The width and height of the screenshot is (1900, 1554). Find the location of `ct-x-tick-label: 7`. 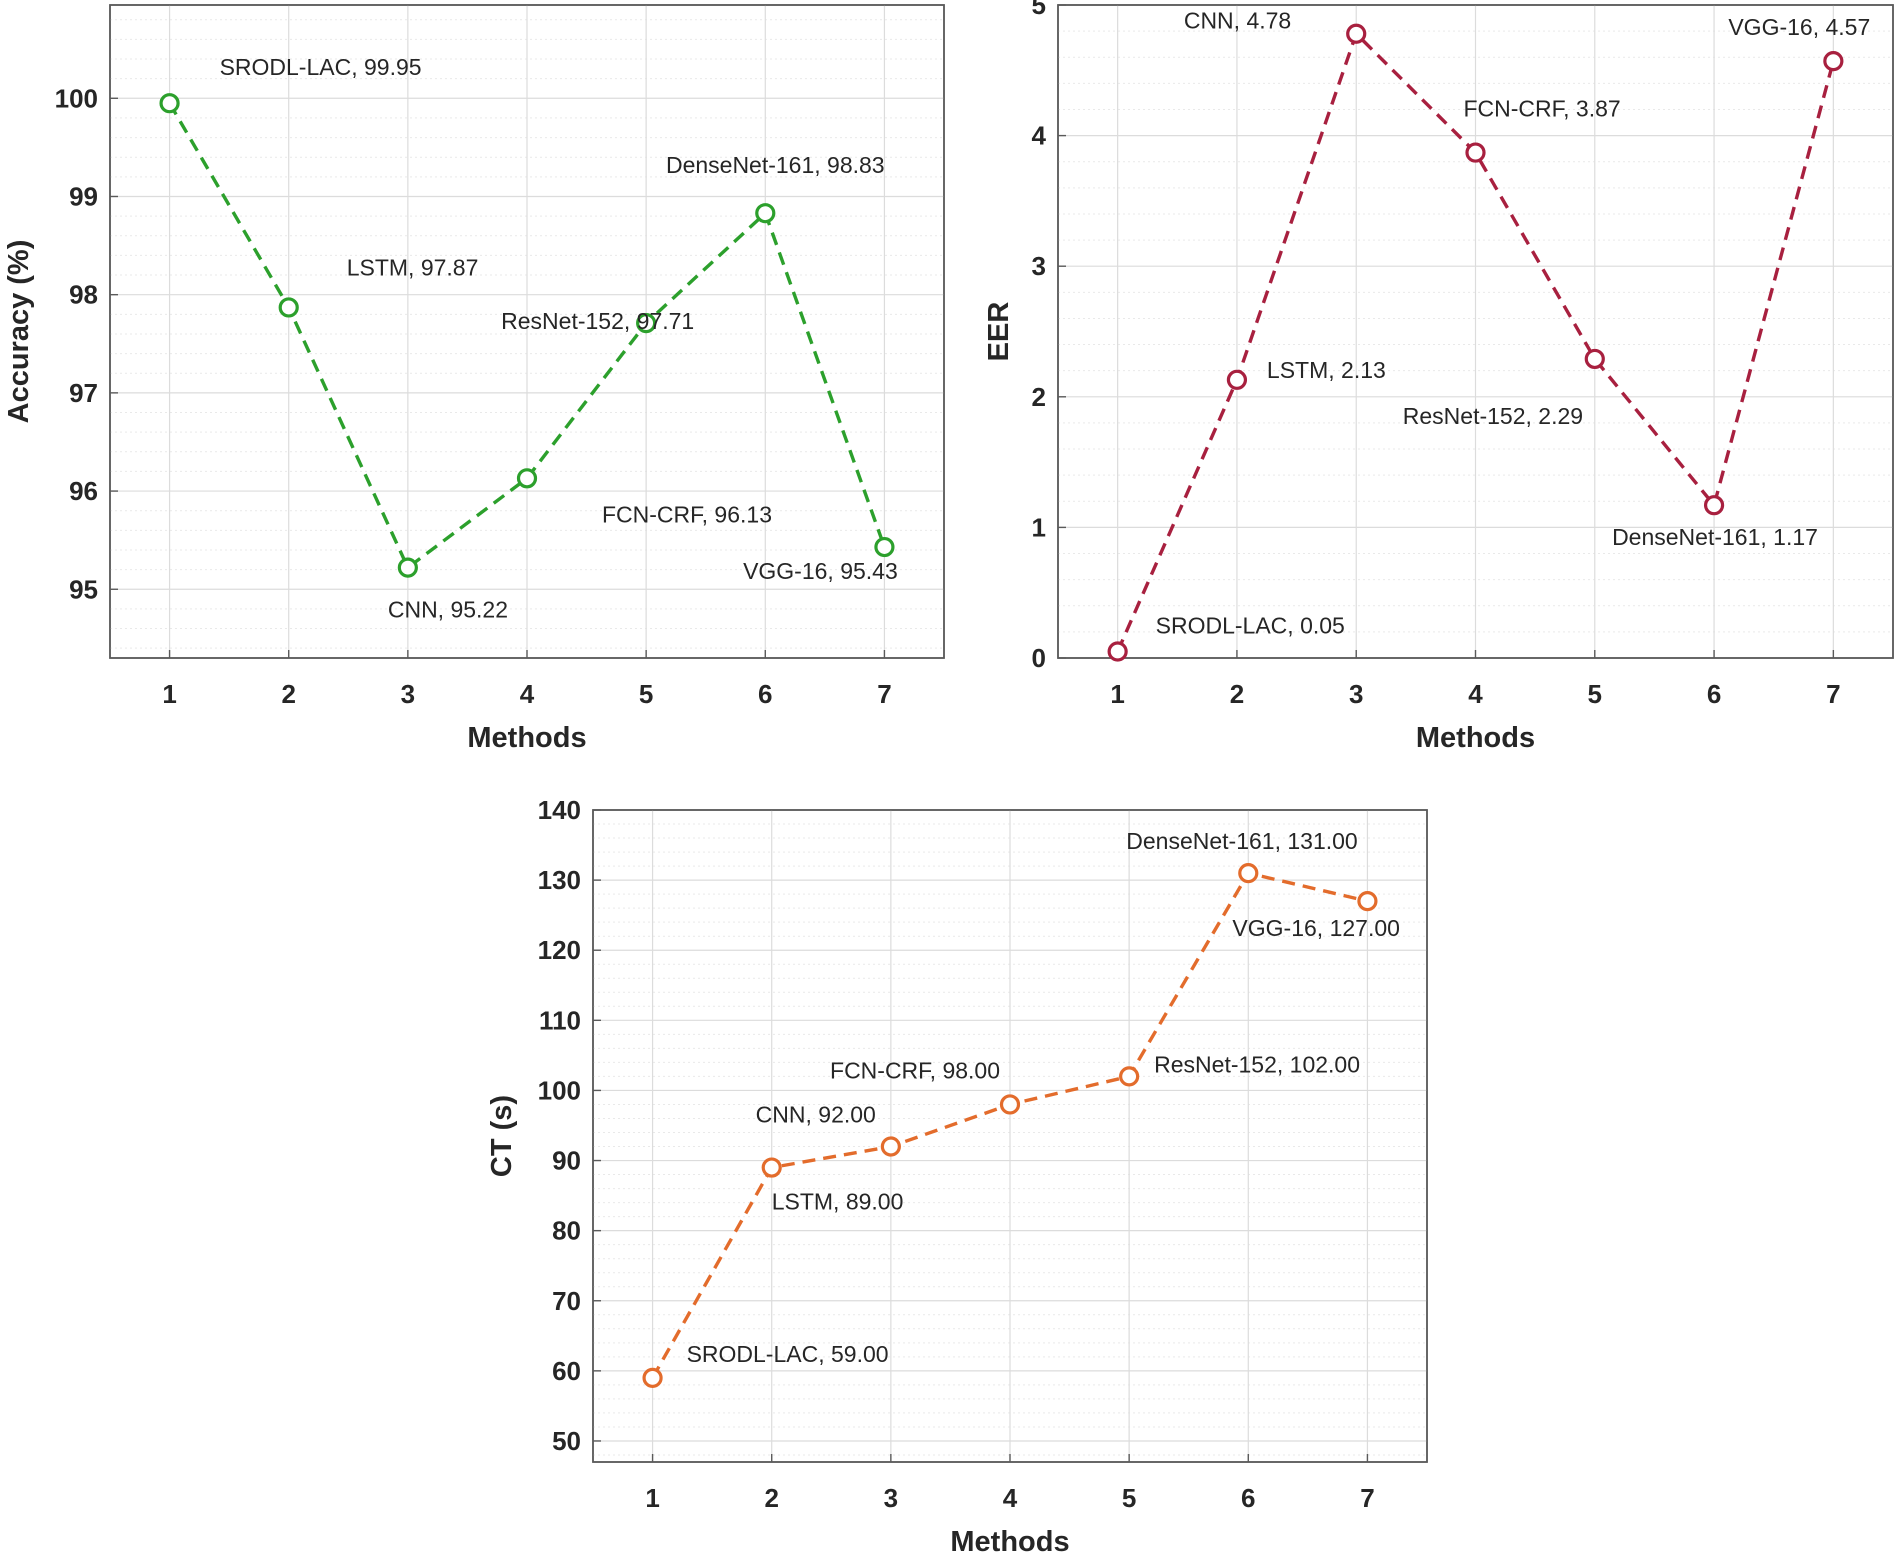

ct-x-tick-label: 7 is located at coordinates (1367, 1498).